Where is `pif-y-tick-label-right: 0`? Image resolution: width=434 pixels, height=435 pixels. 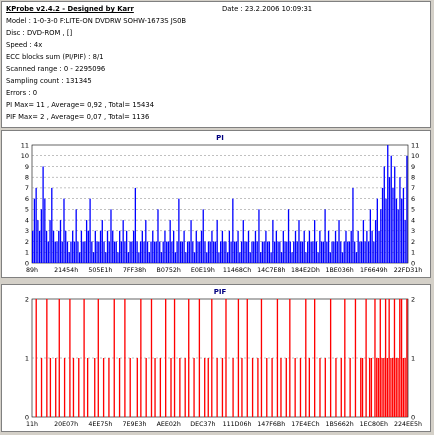
pif-y-tick-label-right: 0 is located at coordinates (413, 417).